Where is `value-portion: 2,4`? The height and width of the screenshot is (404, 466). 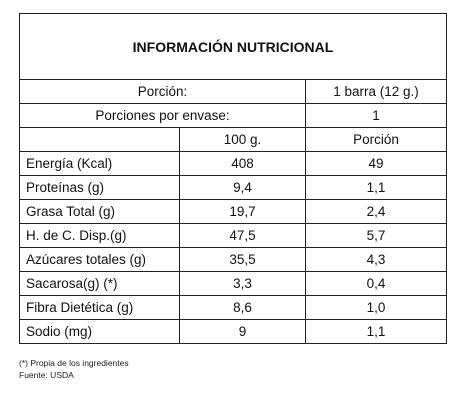 value-portion: 2,4 is located at coordinates (376, 211).